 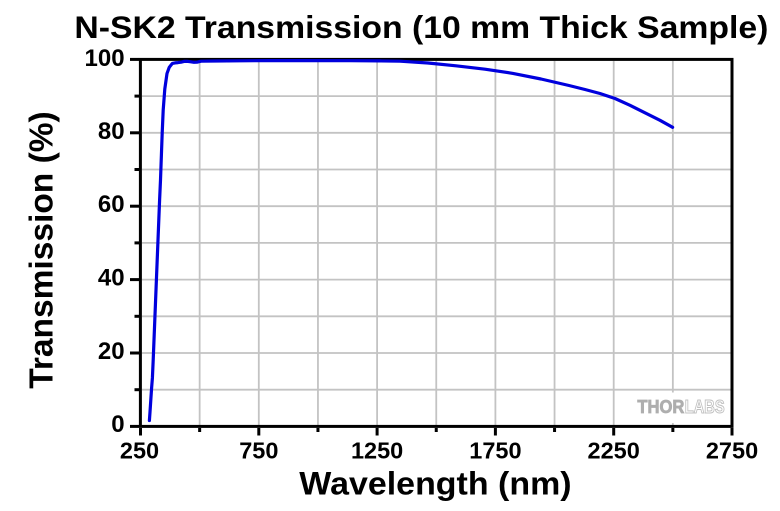 What do you see at coordinates (111, 131) in the screenshot?
I see `svg-text: 80` at bounding box center [111, 131].